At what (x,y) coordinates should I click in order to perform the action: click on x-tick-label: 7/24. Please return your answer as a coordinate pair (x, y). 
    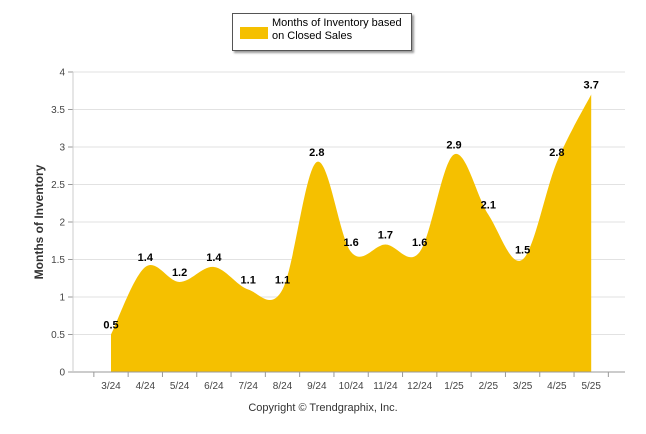
    Looking at the image, I should click on (248, 386).